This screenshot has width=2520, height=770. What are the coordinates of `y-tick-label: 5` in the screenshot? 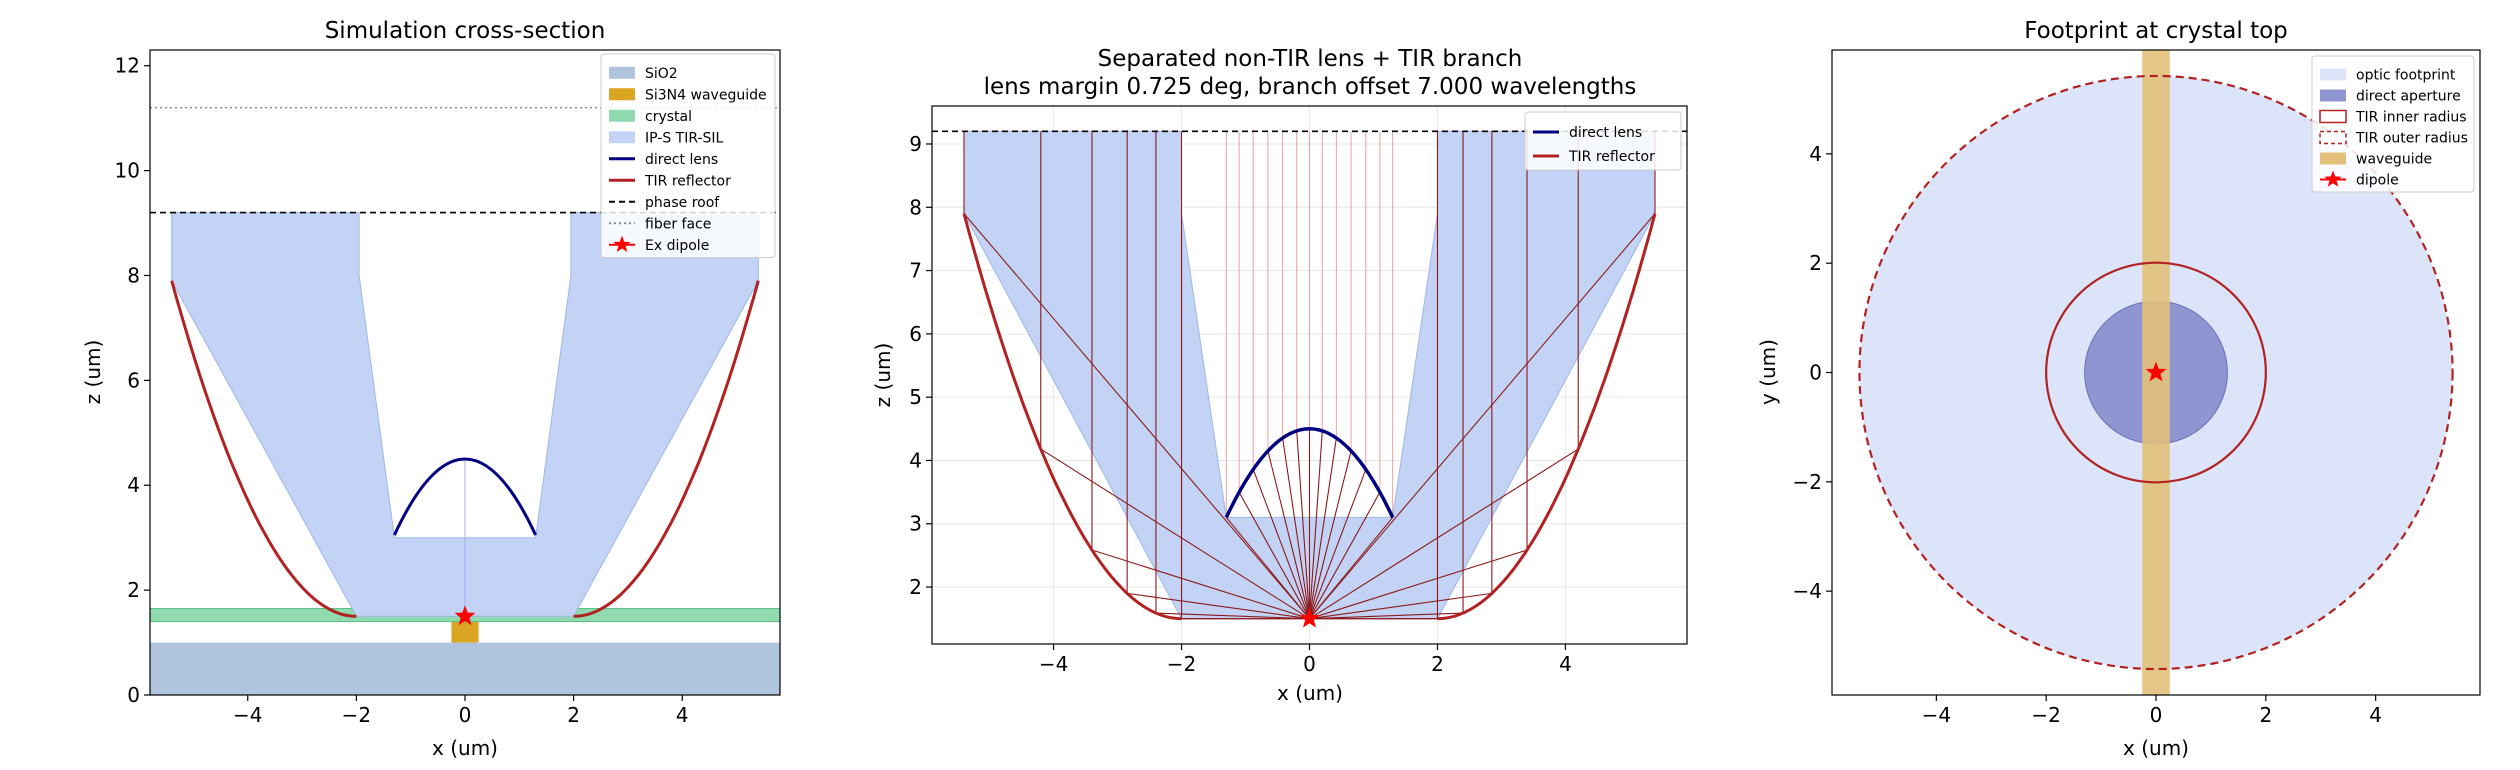 It's located at (915, 397).